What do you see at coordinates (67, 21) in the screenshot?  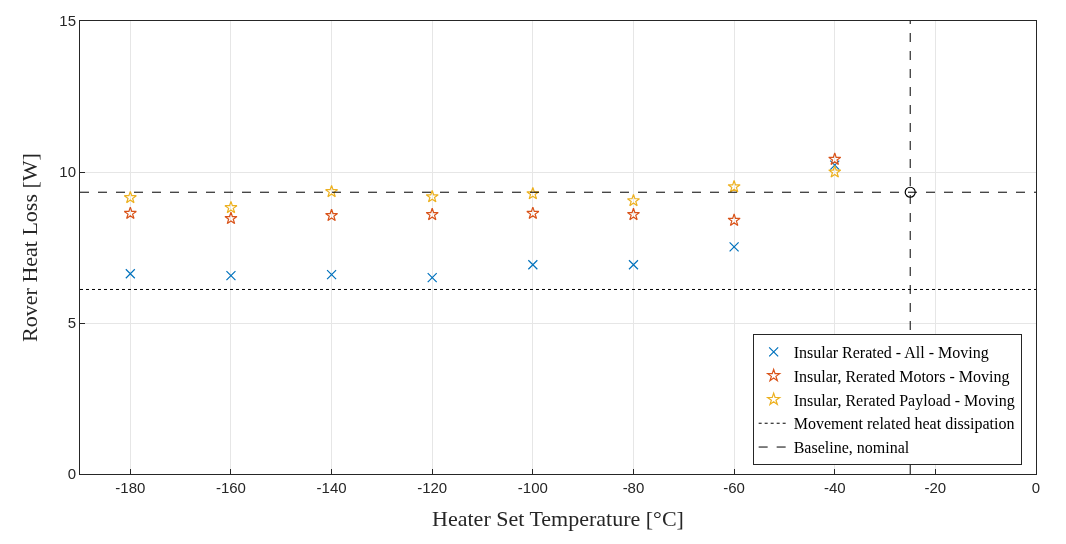 I see `y-tick-label: 15` at bounding box center [67, 21].